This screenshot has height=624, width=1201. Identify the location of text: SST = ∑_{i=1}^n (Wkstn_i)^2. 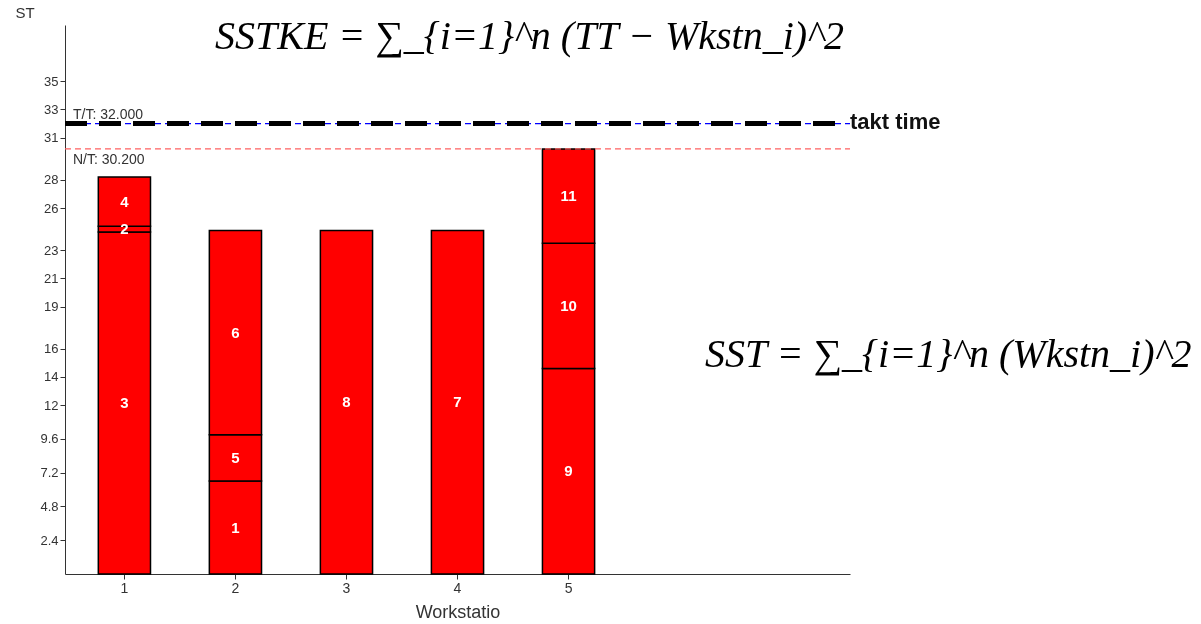
(948, 353).